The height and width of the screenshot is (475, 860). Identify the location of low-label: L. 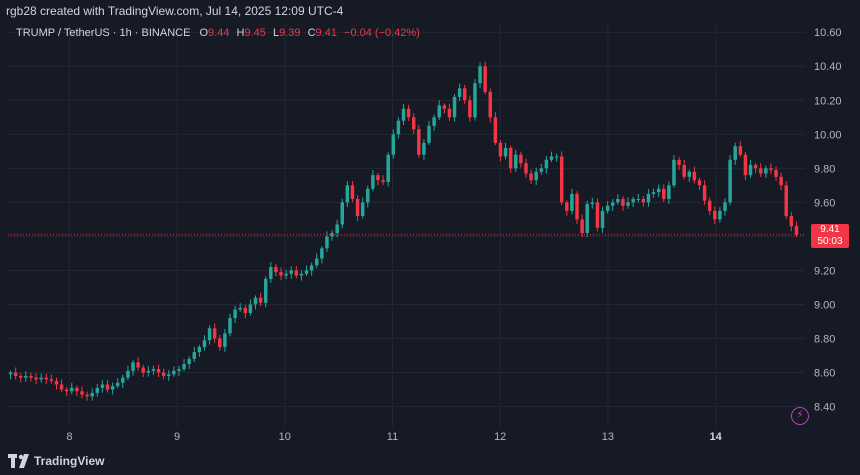
(276, 33).